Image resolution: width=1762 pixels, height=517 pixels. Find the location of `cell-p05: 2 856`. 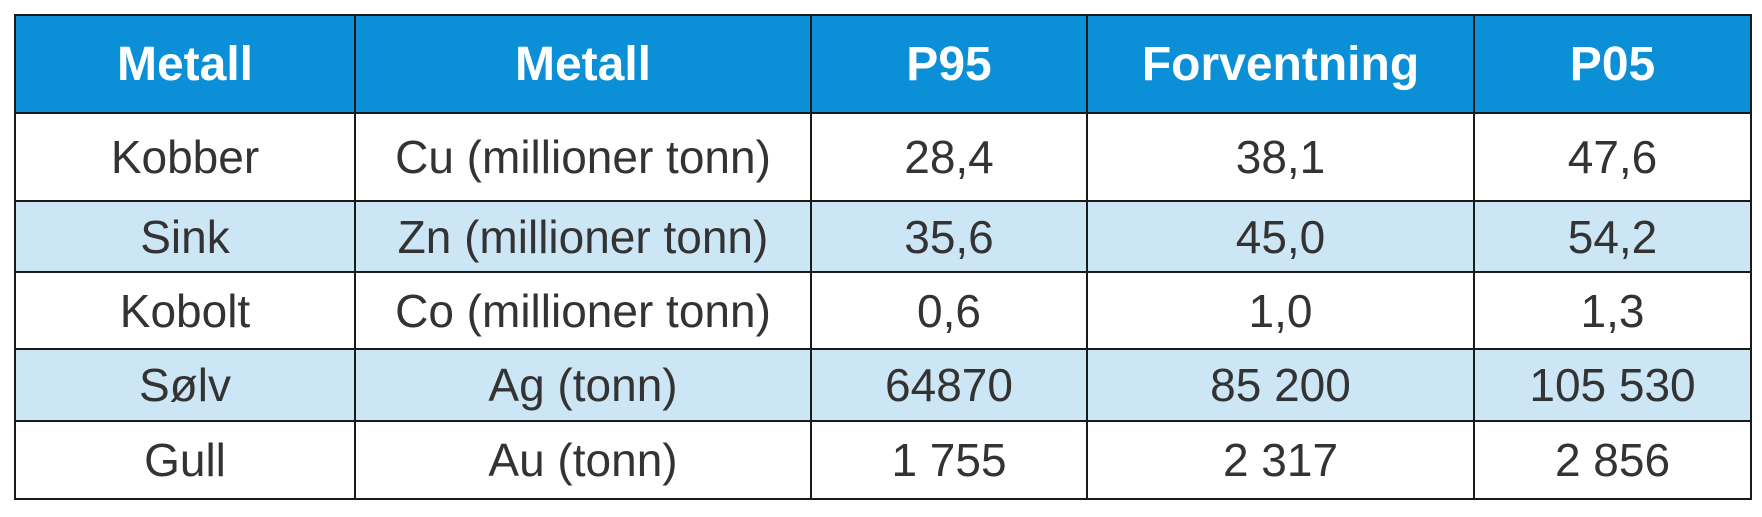

cell-p05: 2 856 is located at coordinates (1612, 460).